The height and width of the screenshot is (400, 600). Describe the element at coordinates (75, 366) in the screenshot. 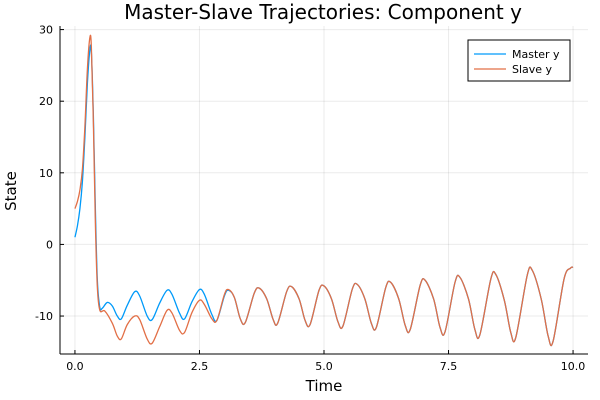

I see `x-tick-label: 0.0` at that location.